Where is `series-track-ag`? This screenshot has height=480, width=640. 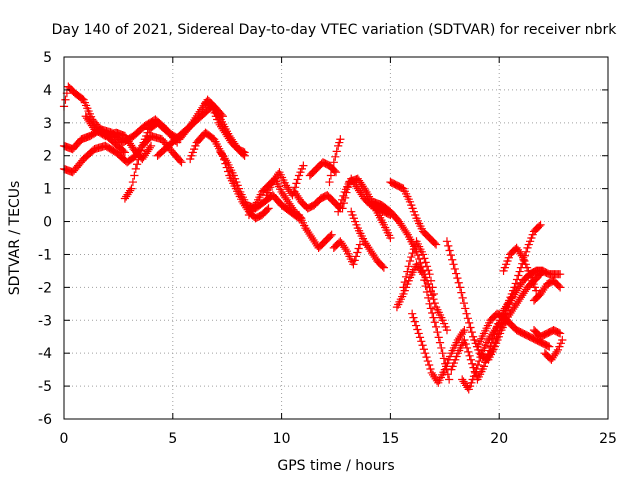 series-track-ag is located at coordinates (547, 333).